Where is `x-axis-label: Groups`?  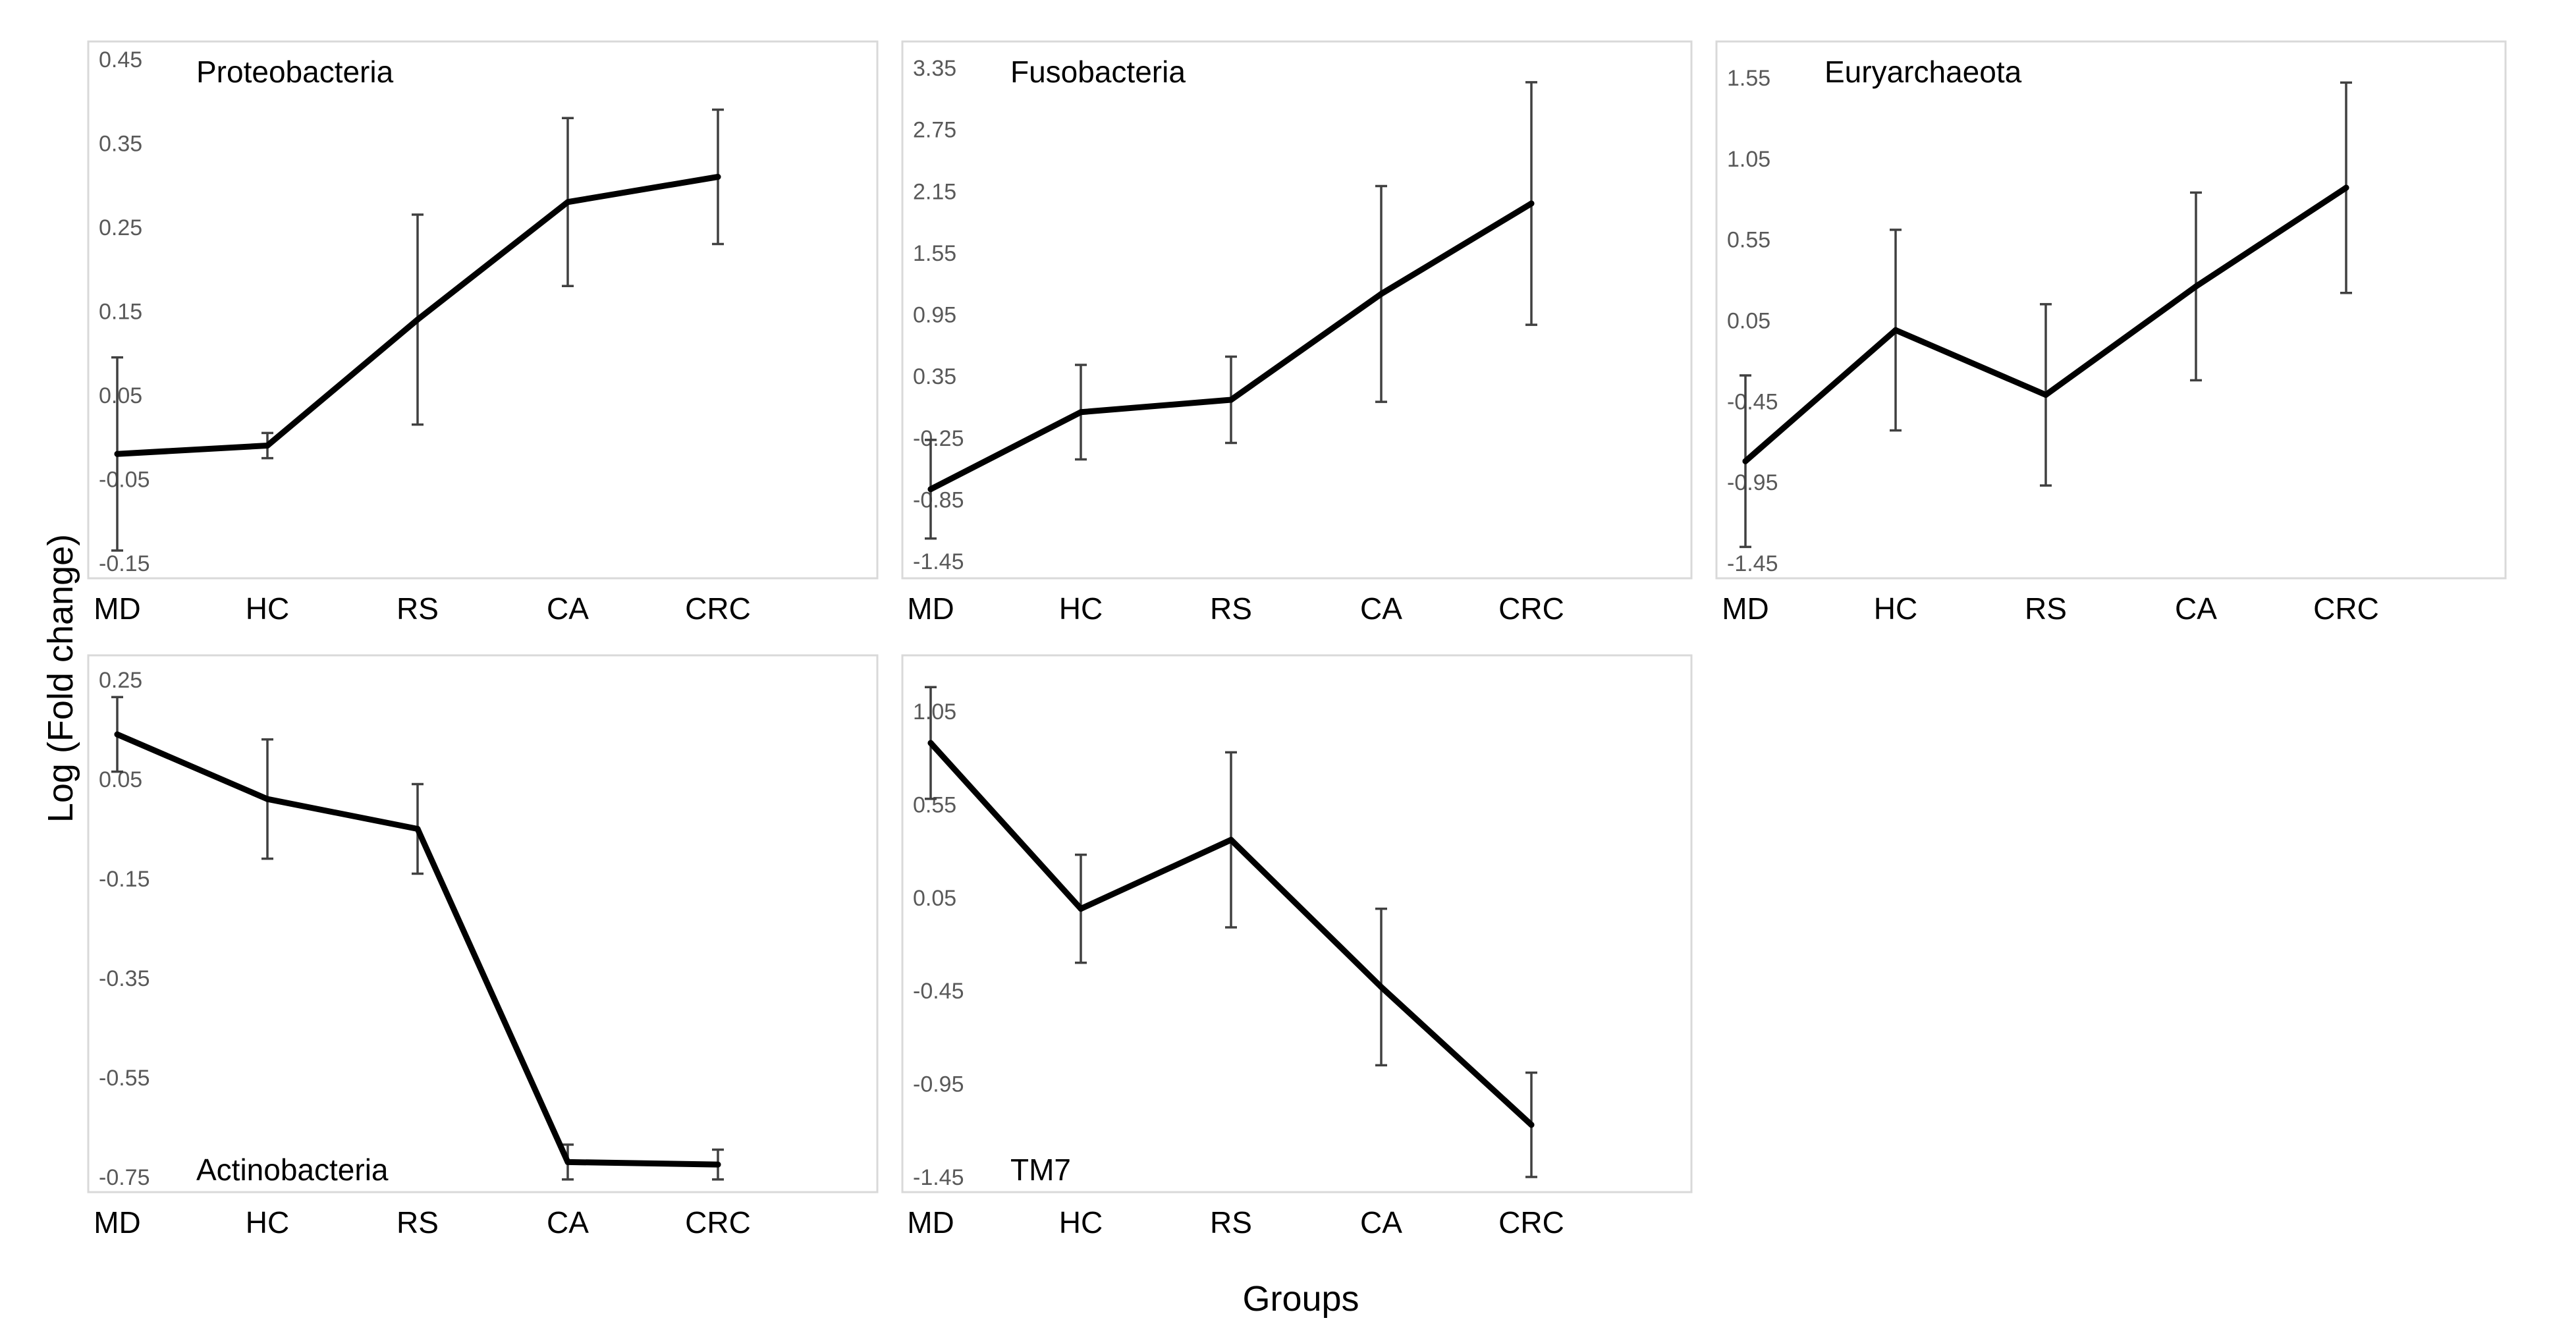
x-axis-label: Groups is located at coordinates (1300, 1299).